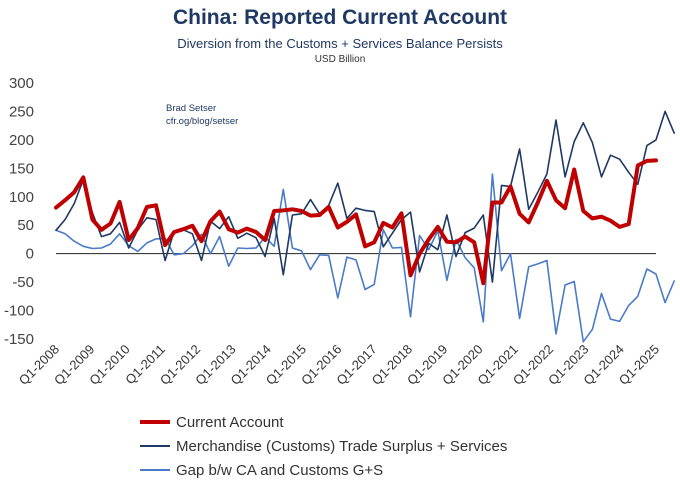  I want to click on y-tick-label: 200, so click(21, 140).